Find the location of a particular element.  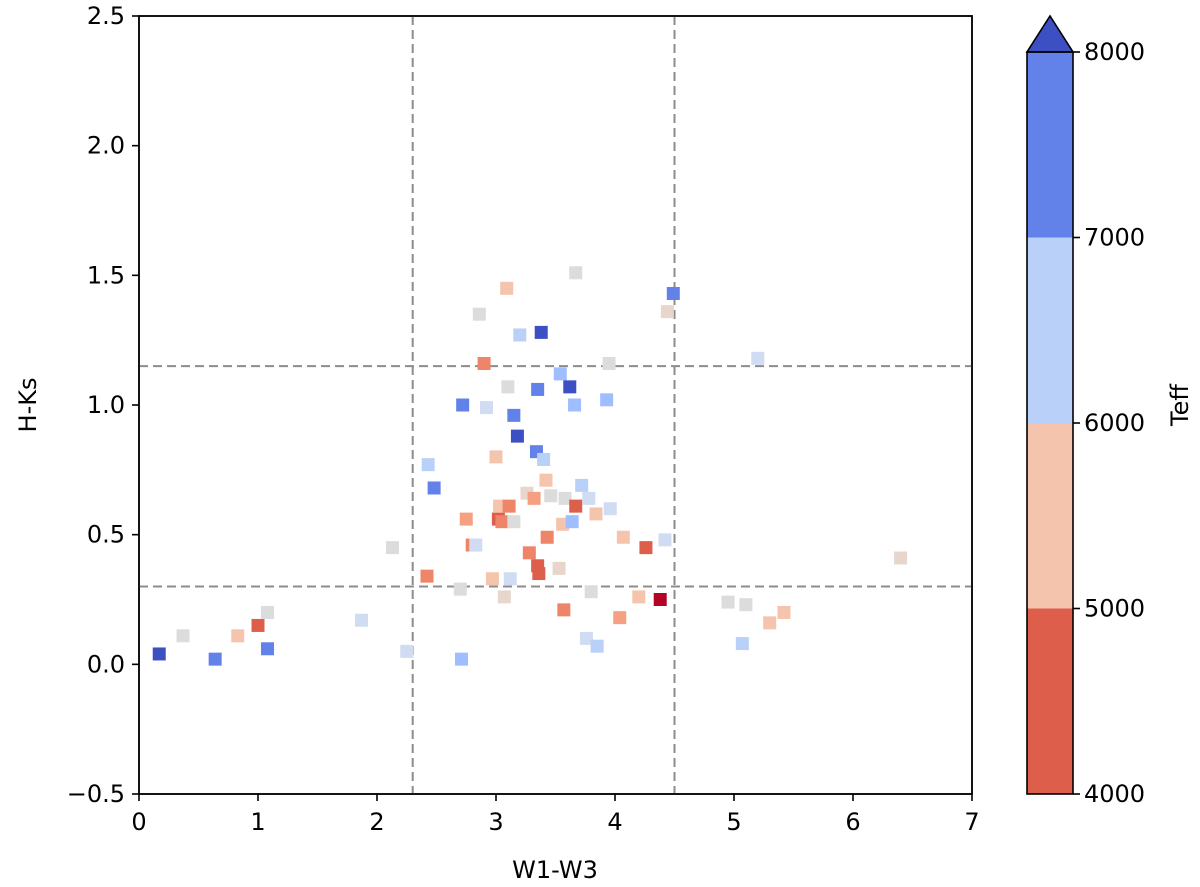

y-axis-ticks: −0.5 0.0 0.5 1.0 1.5 2.0 2.5 is located at coordinates (103, 405).